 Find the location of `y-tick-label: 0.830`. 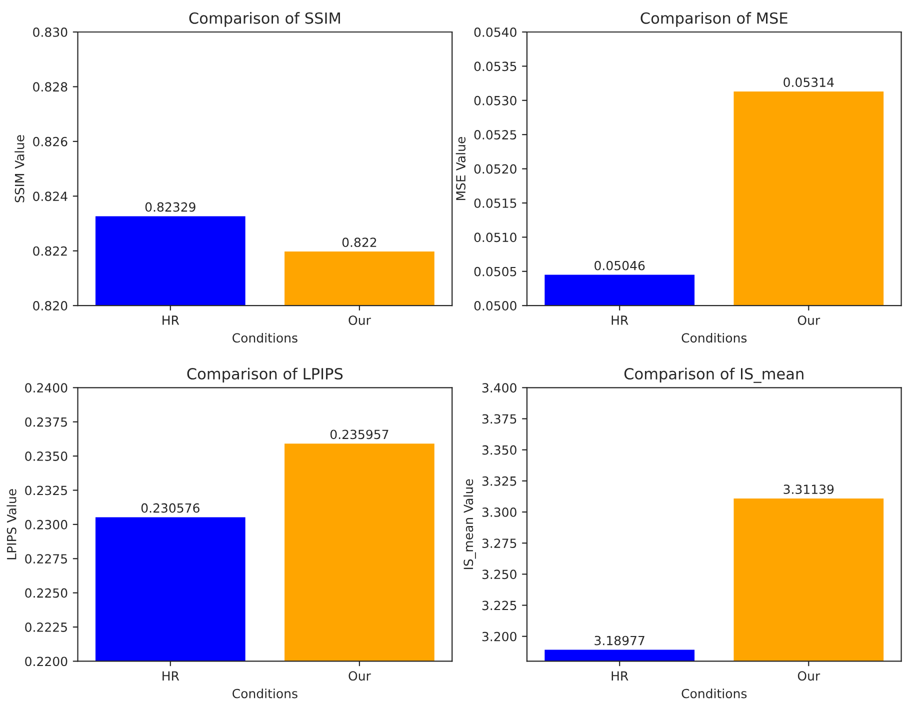

y-tick-label: 0.830 is located at coordinates (50, 32).